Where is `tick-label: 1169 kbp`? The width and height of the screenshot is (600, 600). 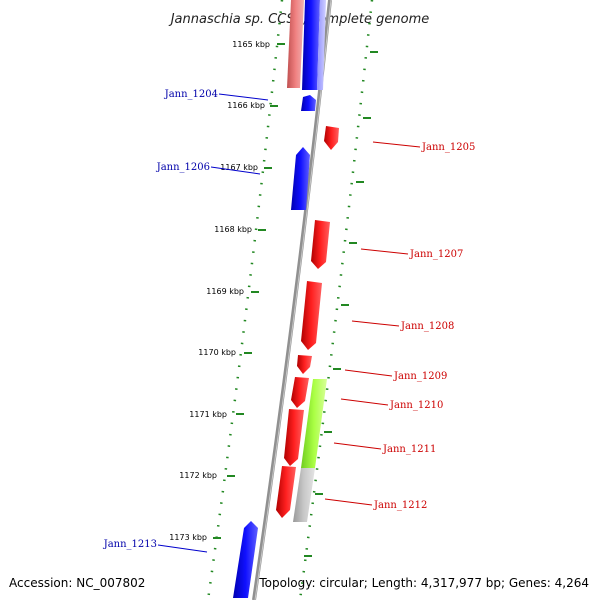 tick-label: 1169 kbp is located at coordinates (225, 291).